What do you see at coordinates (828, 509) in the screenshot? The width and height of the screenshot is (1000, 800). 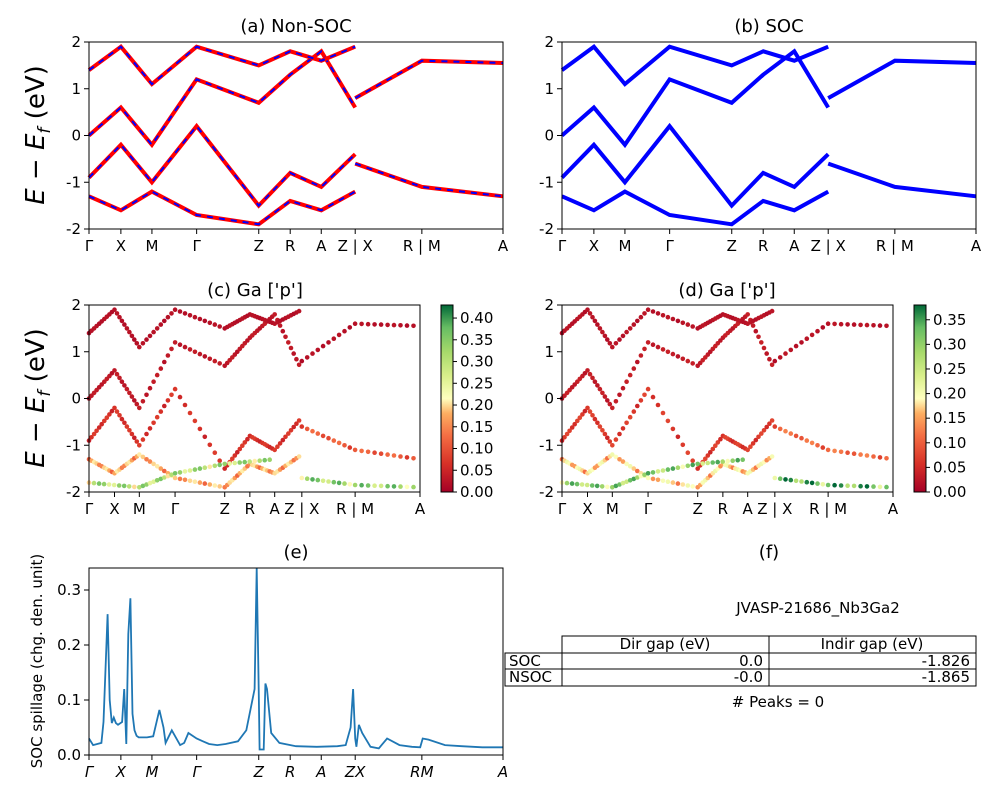 I see `x-tick-label: R | M` at bounding box center [828, 509].